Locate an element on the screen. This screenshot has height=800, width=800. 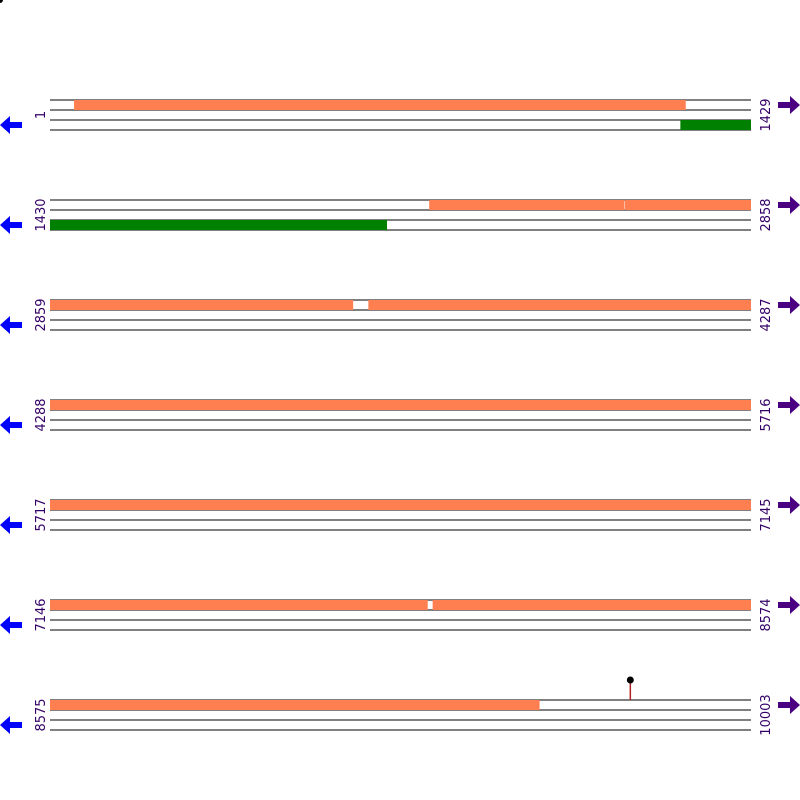
sequence-row: 8575 10003 is located at coordinates (400, 706).